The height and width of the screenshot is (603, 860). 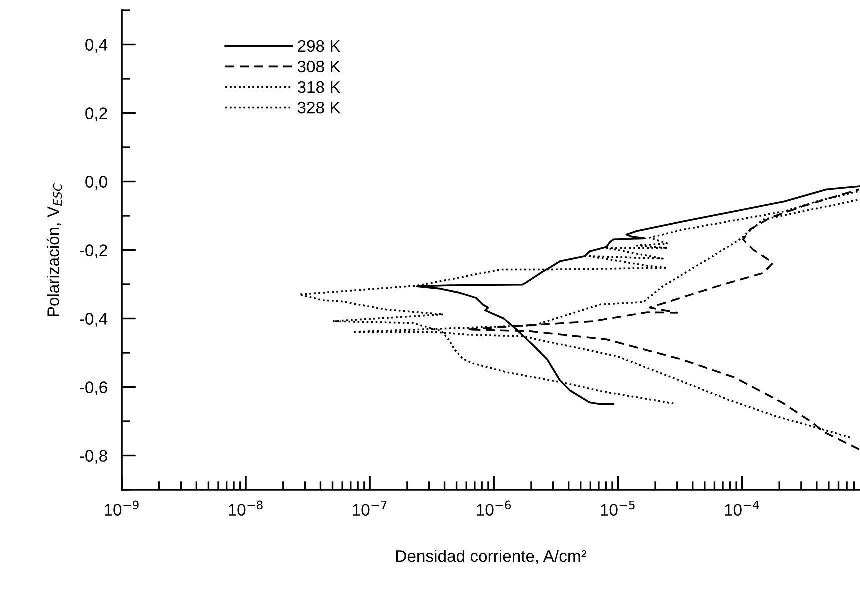 I want to click on x-tick-label: 10$^{−8}$, so click(x=246, y=508).